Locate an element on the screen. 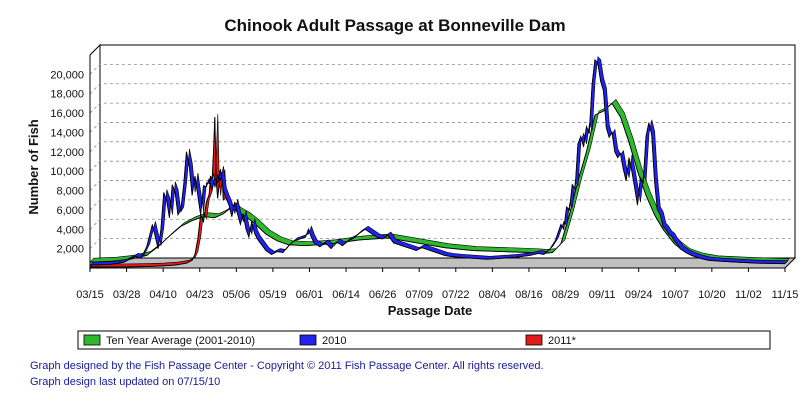 The height and width of the screenshot is (410, 810). x-tick-label: 08/29 is located at coordinates (566, 295).